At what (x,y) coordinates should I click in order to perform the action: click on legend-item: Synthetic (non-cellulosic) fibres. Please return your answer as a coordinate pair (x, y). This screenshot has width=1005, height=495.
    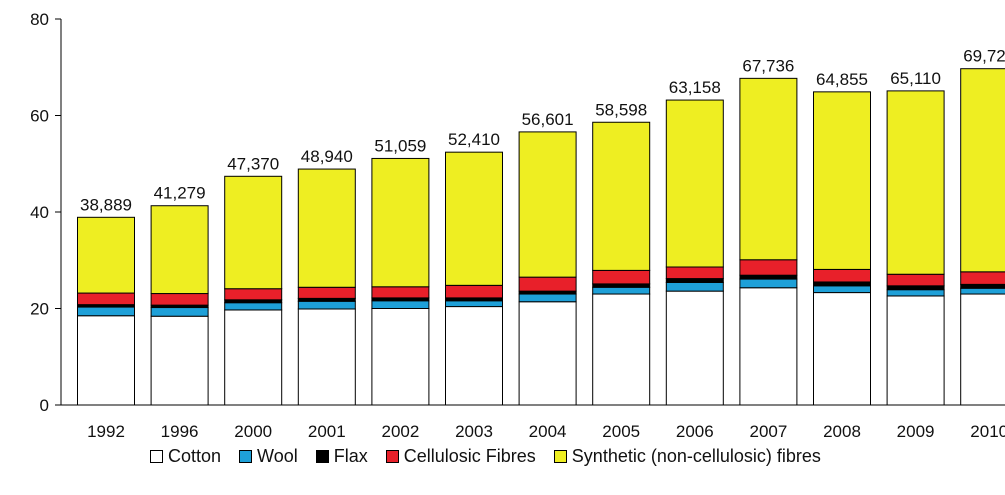
    Looking at the image, I should click on (687, 456).